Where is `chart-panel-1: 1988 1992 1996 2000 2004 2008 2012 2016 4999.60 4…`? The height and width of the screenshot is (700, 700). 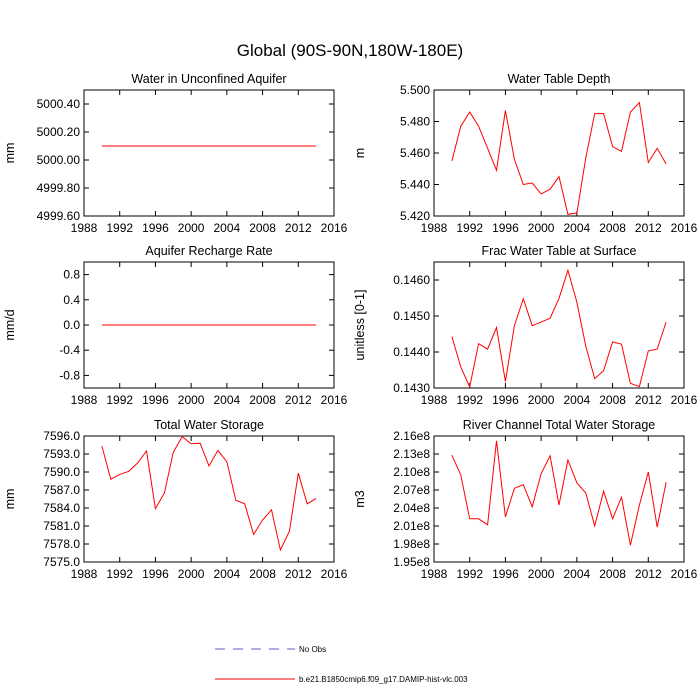 chart-panel-1: 1988 1992 1996 2000 2004 2008 2012 2016 4999.60 4… is located at coordinates (175, 153).